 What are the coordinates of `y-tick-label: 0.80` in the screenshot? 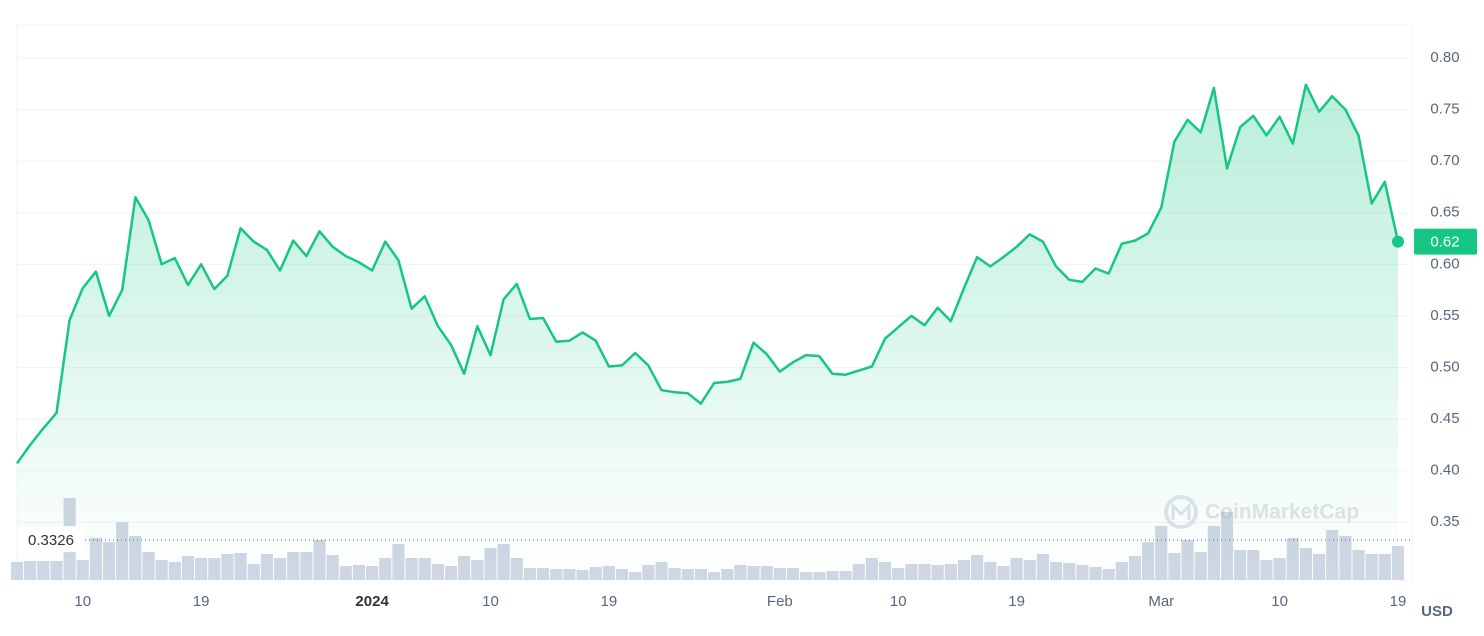 It's located at (1444, 57).